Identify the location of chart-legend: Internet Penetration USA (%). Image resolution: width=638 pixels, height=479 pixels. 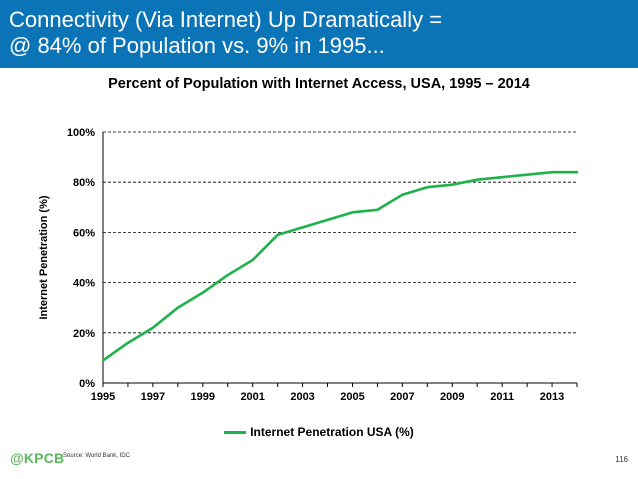
(319, 432).